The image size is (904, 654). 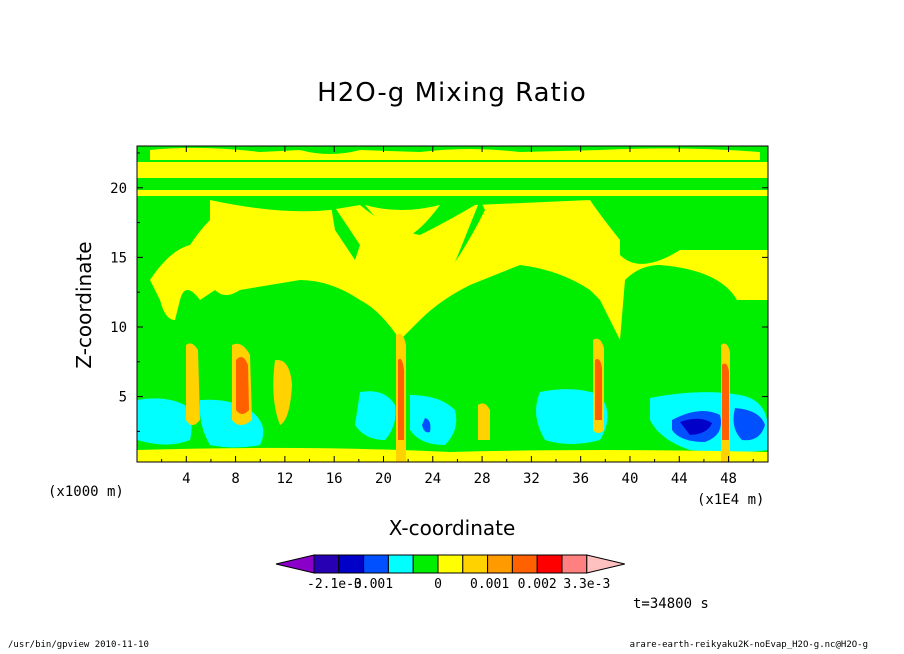 I want to click on tower-7-core, so click(x=725, y=401).